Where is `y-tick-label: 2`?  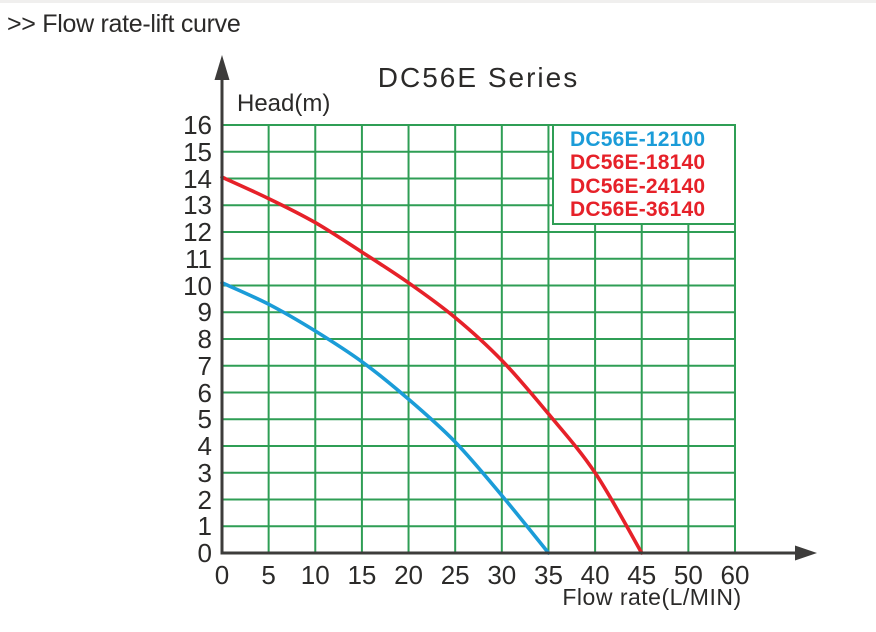
y-tick-label: 2 is located at coordinates (204, 499).